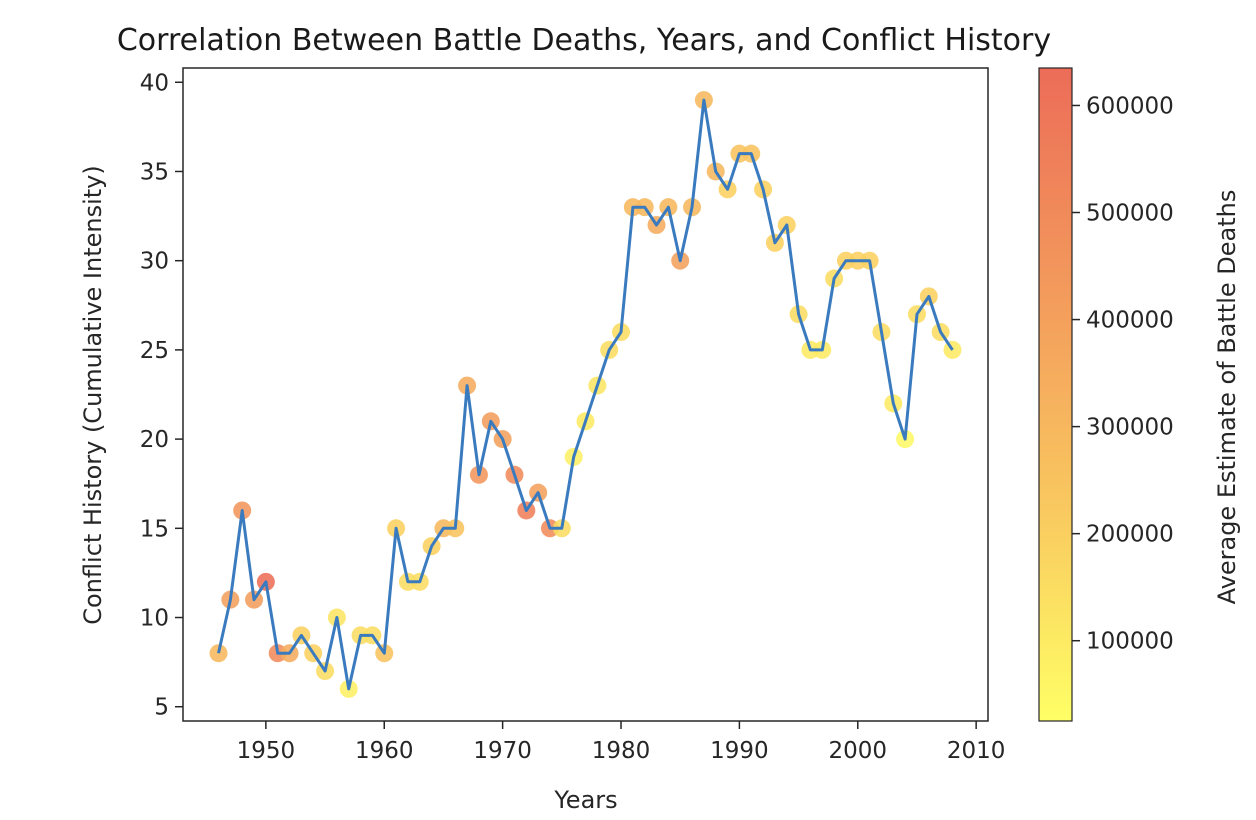 Image resolution: width=1256 pixels, height=820 pixels. Describe the element at coordinates (1130, 642) in the screenshot. I see `colorbar-tick-label: 100000` at that location.